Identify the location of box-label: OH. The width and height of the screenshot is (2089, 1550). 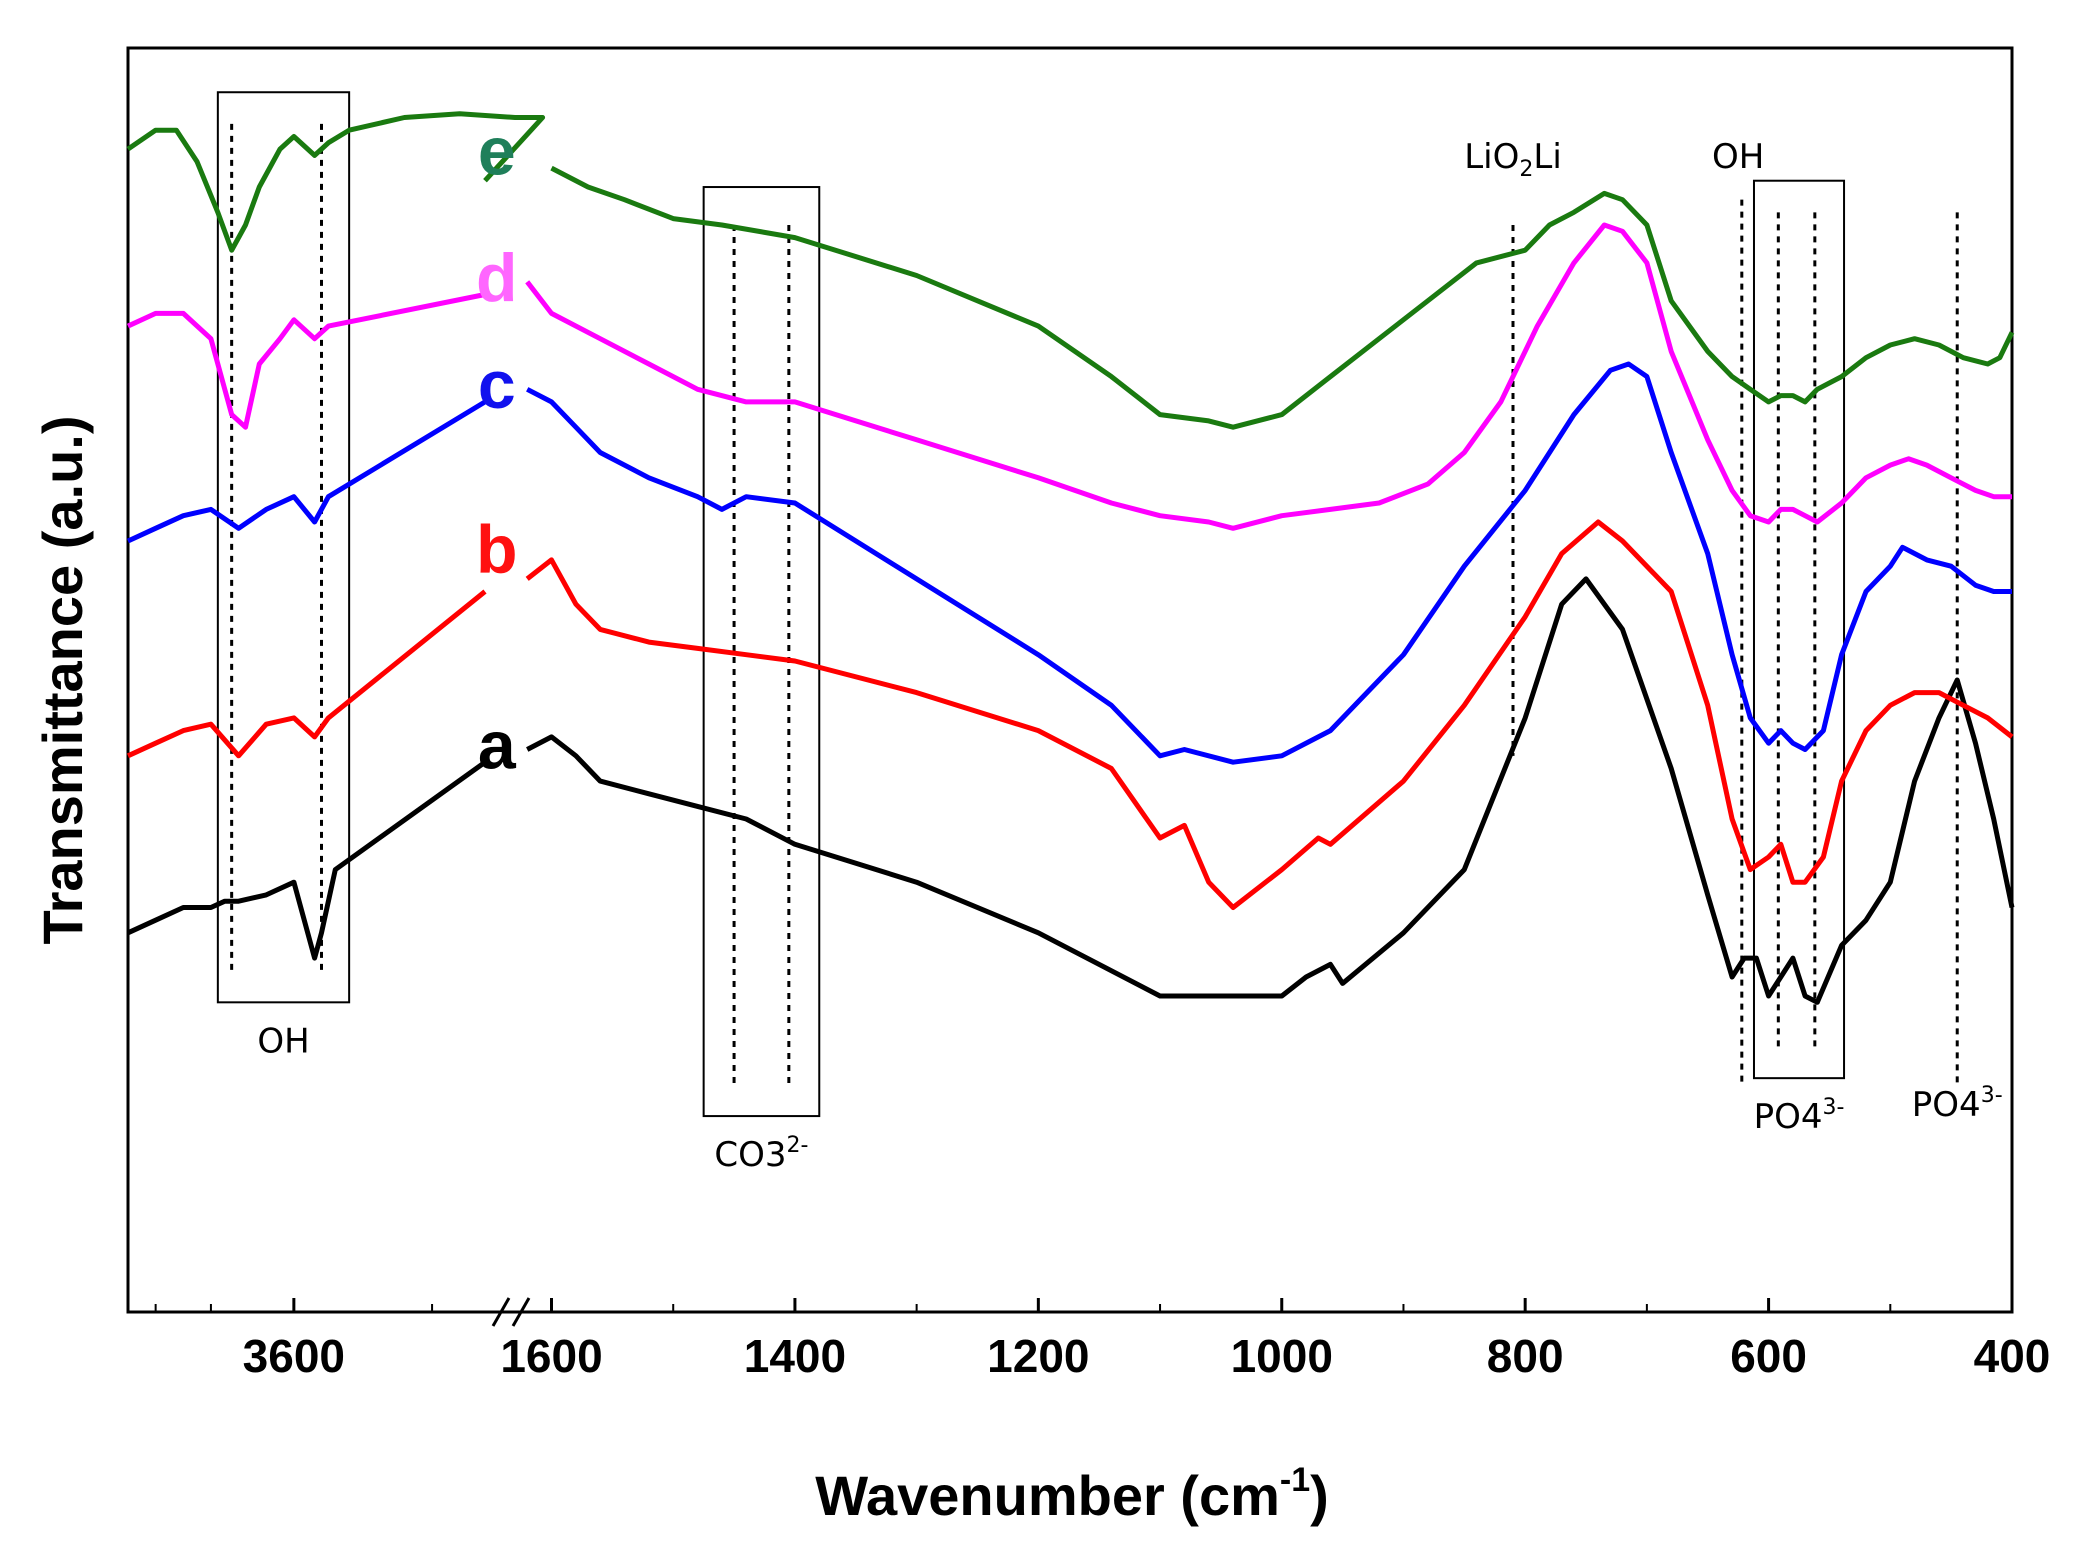
(283, 1041).